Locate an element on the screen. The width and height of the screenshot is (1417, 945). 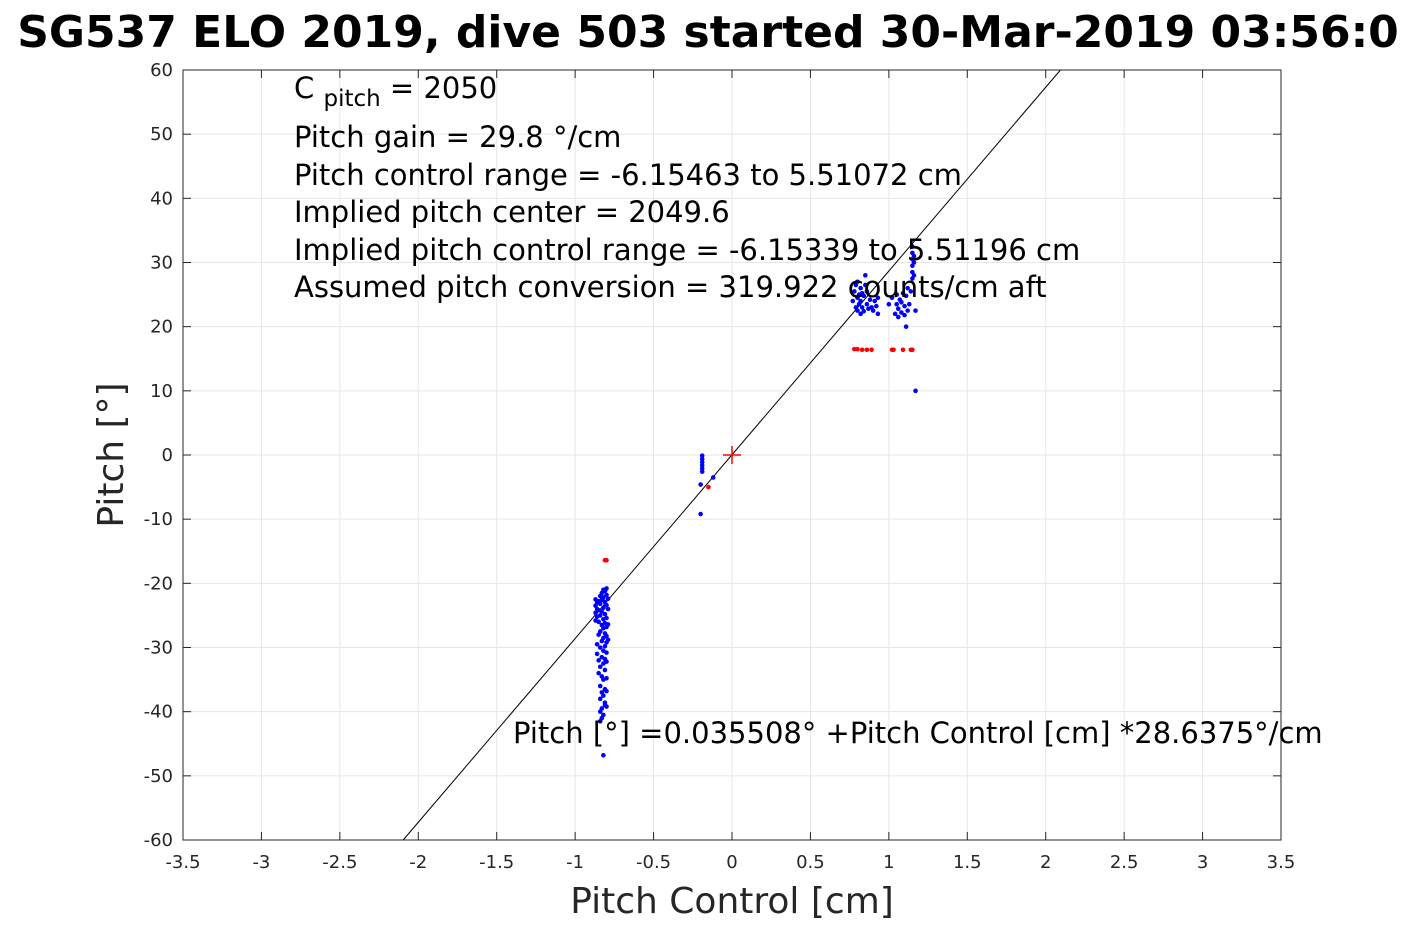
y-tick-label: -20 is located at coordinates (158, 583).